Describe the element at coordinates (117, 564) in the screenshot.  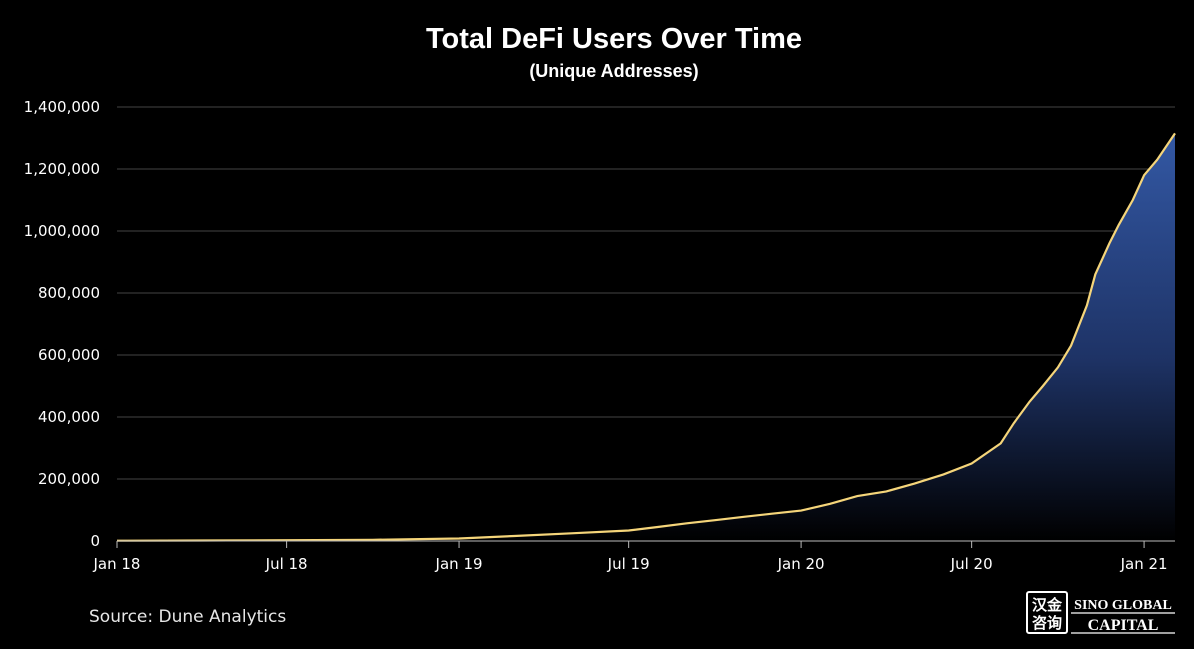
I see `x-tick-label: Jan 18` at that location.